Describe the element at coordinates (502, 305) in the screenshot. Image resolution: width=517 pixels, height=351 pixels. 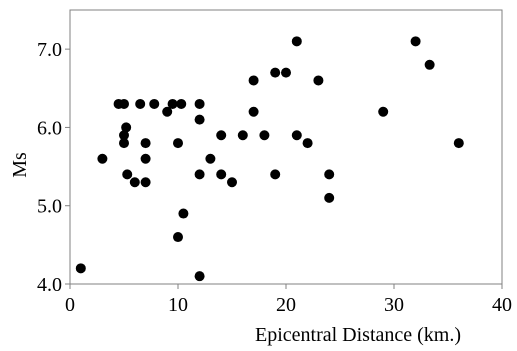
I see `x-tick-label: 40` at that location.